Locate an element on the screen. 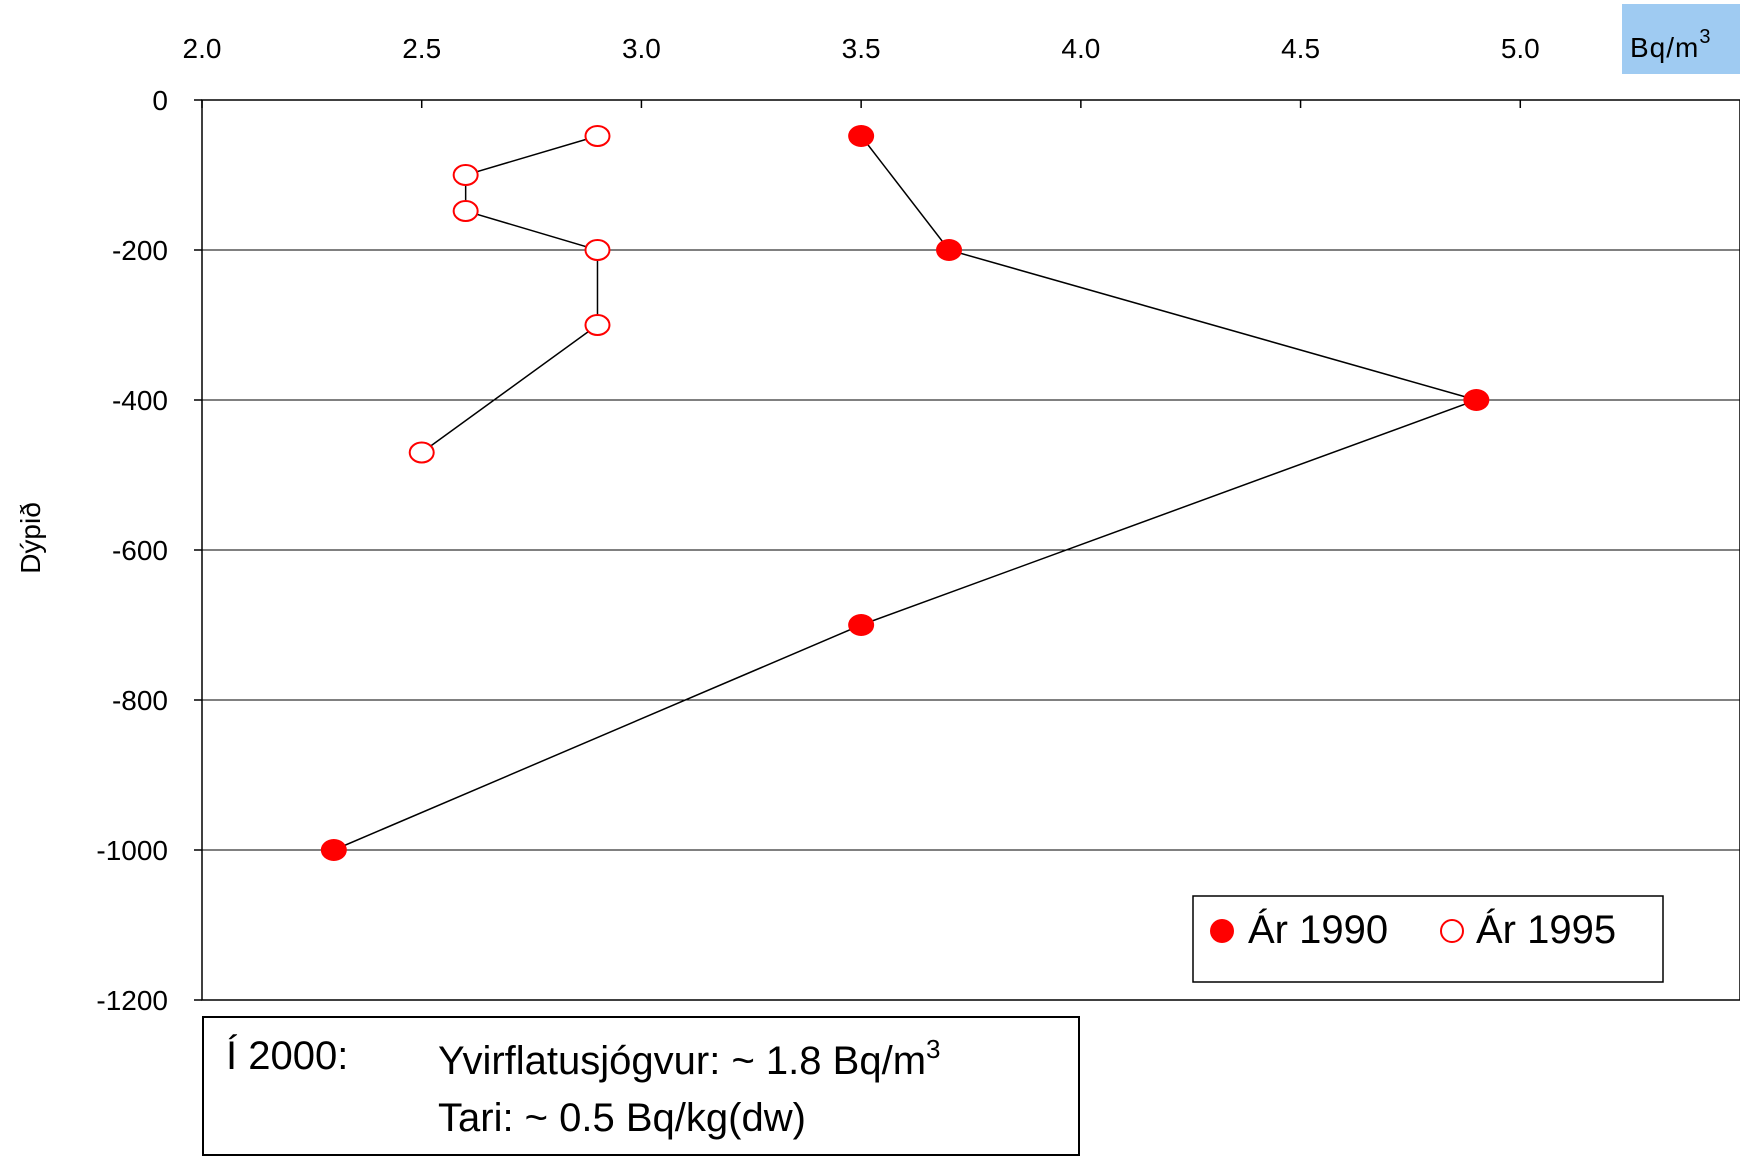 Image resolution: width=1740 pixels, height=1156 pixels. unit-label: Bq/m3 is located at coordinates (1681, 39).